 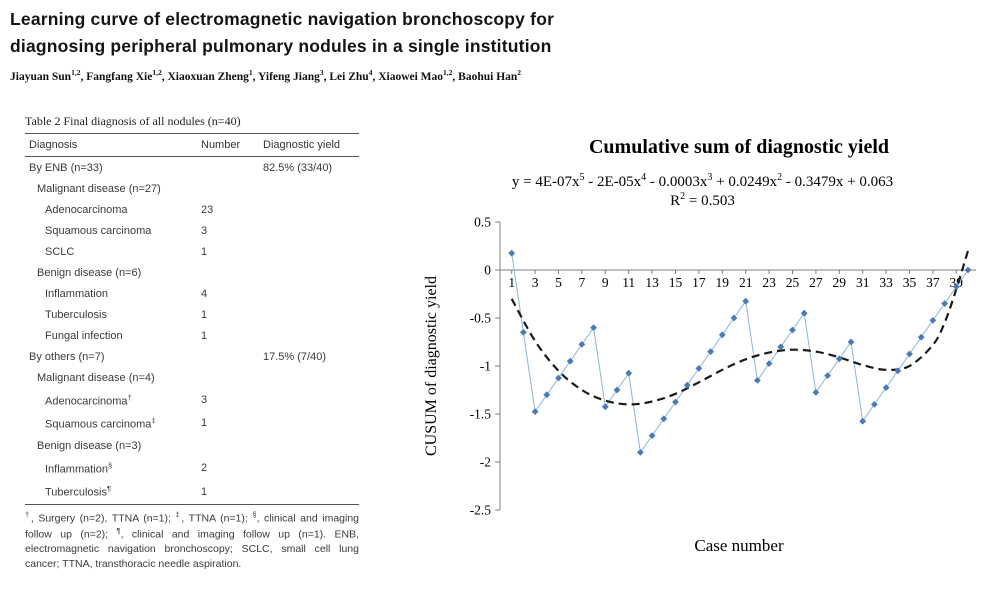 What do you see at coordinates (192, 377) in the screenshot?
I see `table-row: Malignant disease (n=4)` at bounding box center [192, 377].